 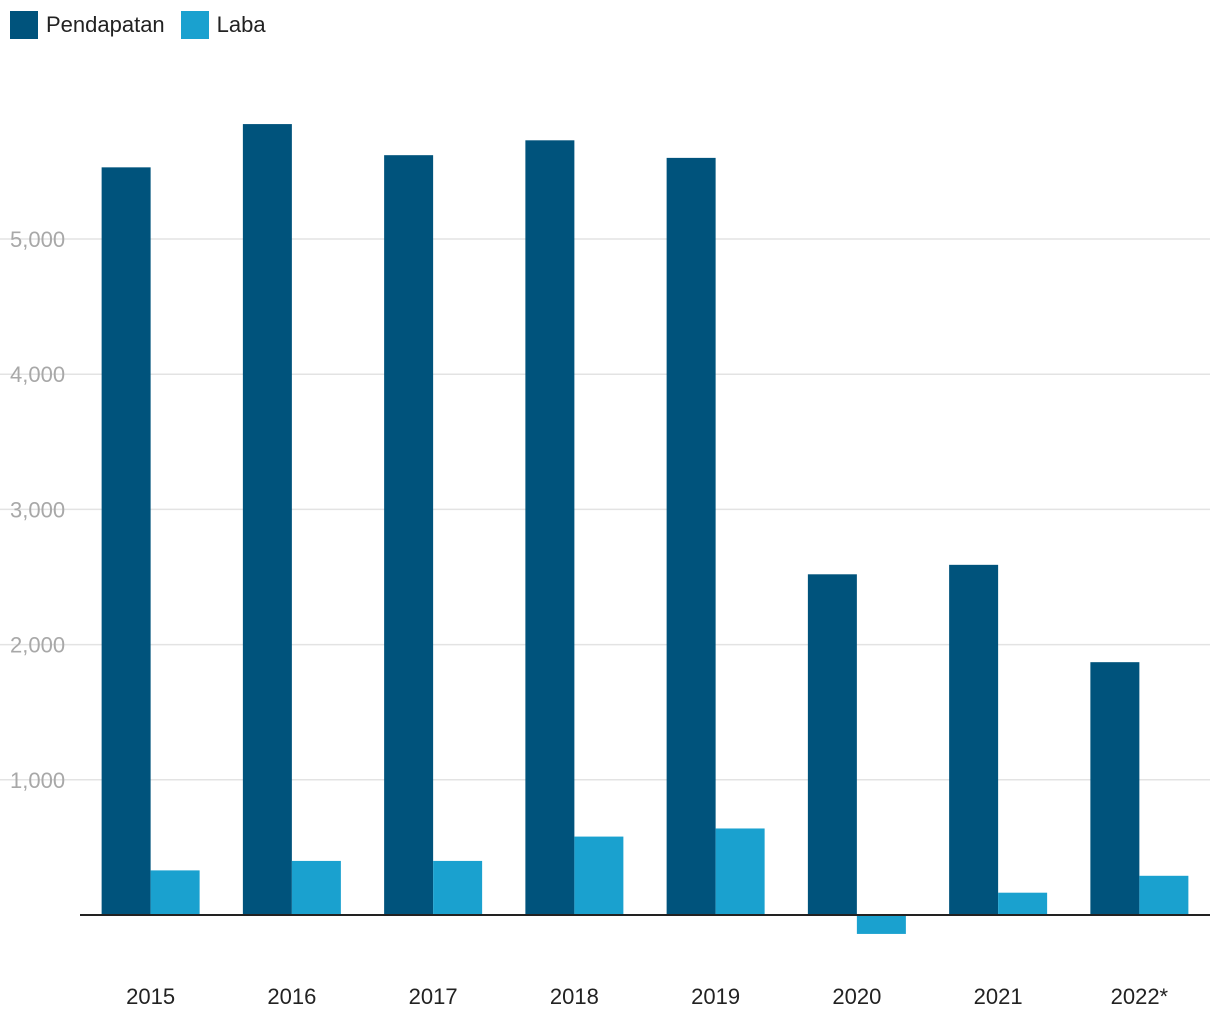 I want to click on bar-pendapatan-2016, so click(x=267, y=519).